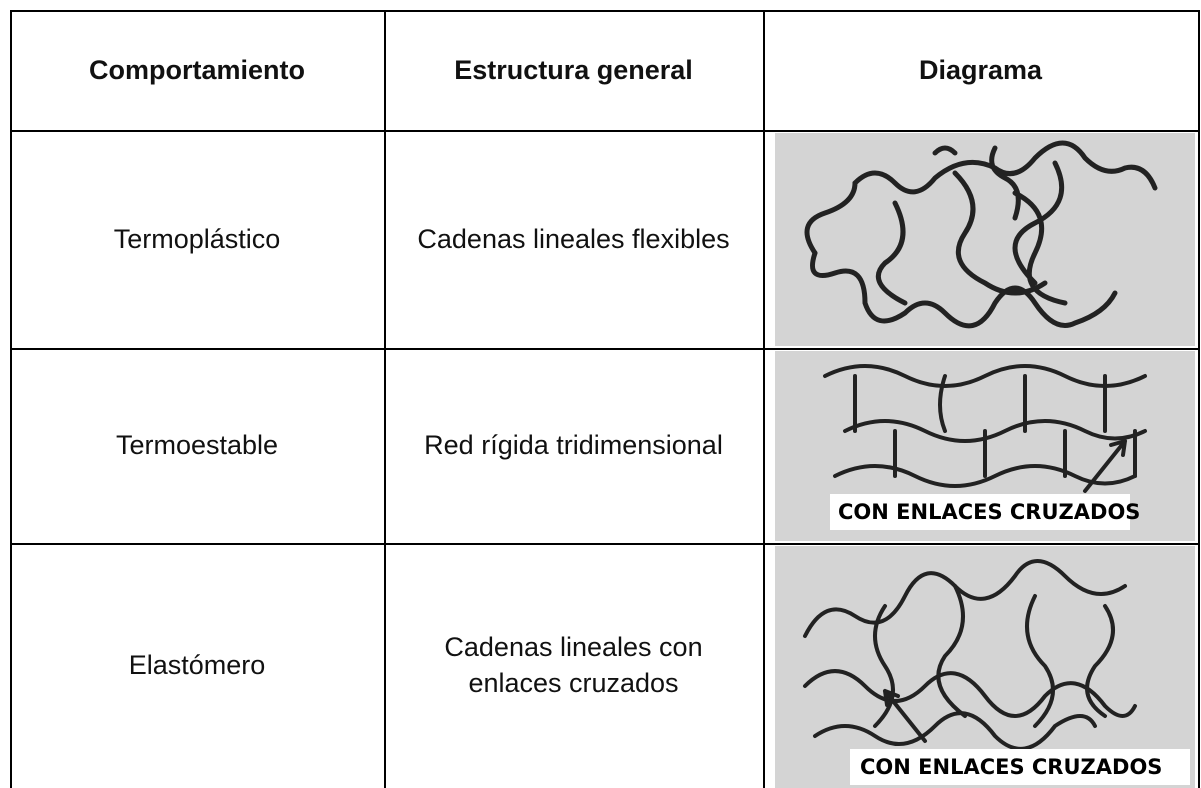 The height and width of the screenshot is (788, 1201). What do you see at coordinates (197, 445) in the screenshot?
I see `behavior-cell: Termoestable` at bounding box center [197, 445].